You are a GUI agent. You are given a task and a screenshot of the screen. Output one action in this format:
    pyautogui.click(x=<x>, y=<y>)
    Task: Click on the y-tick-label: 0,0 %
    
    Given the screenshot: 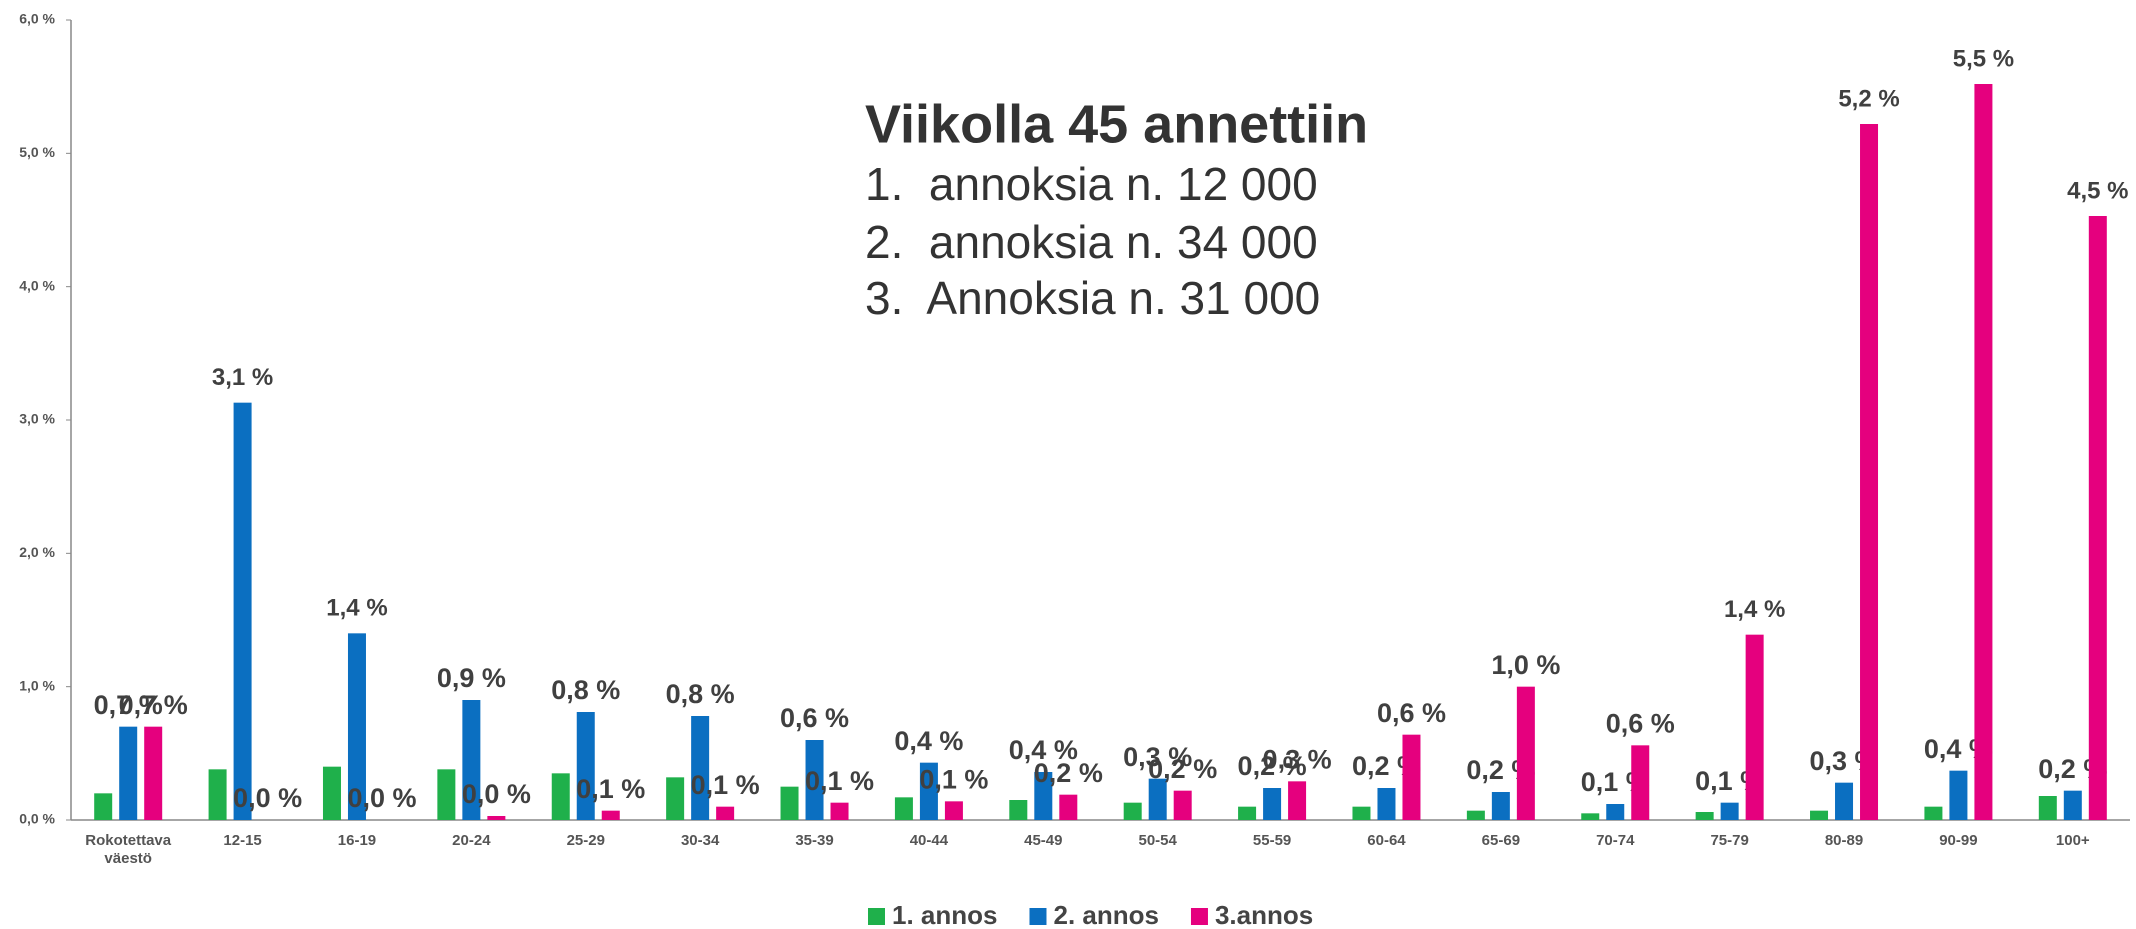 What is the action you would take?
    pyautogui.click(x=37, y=819)
    